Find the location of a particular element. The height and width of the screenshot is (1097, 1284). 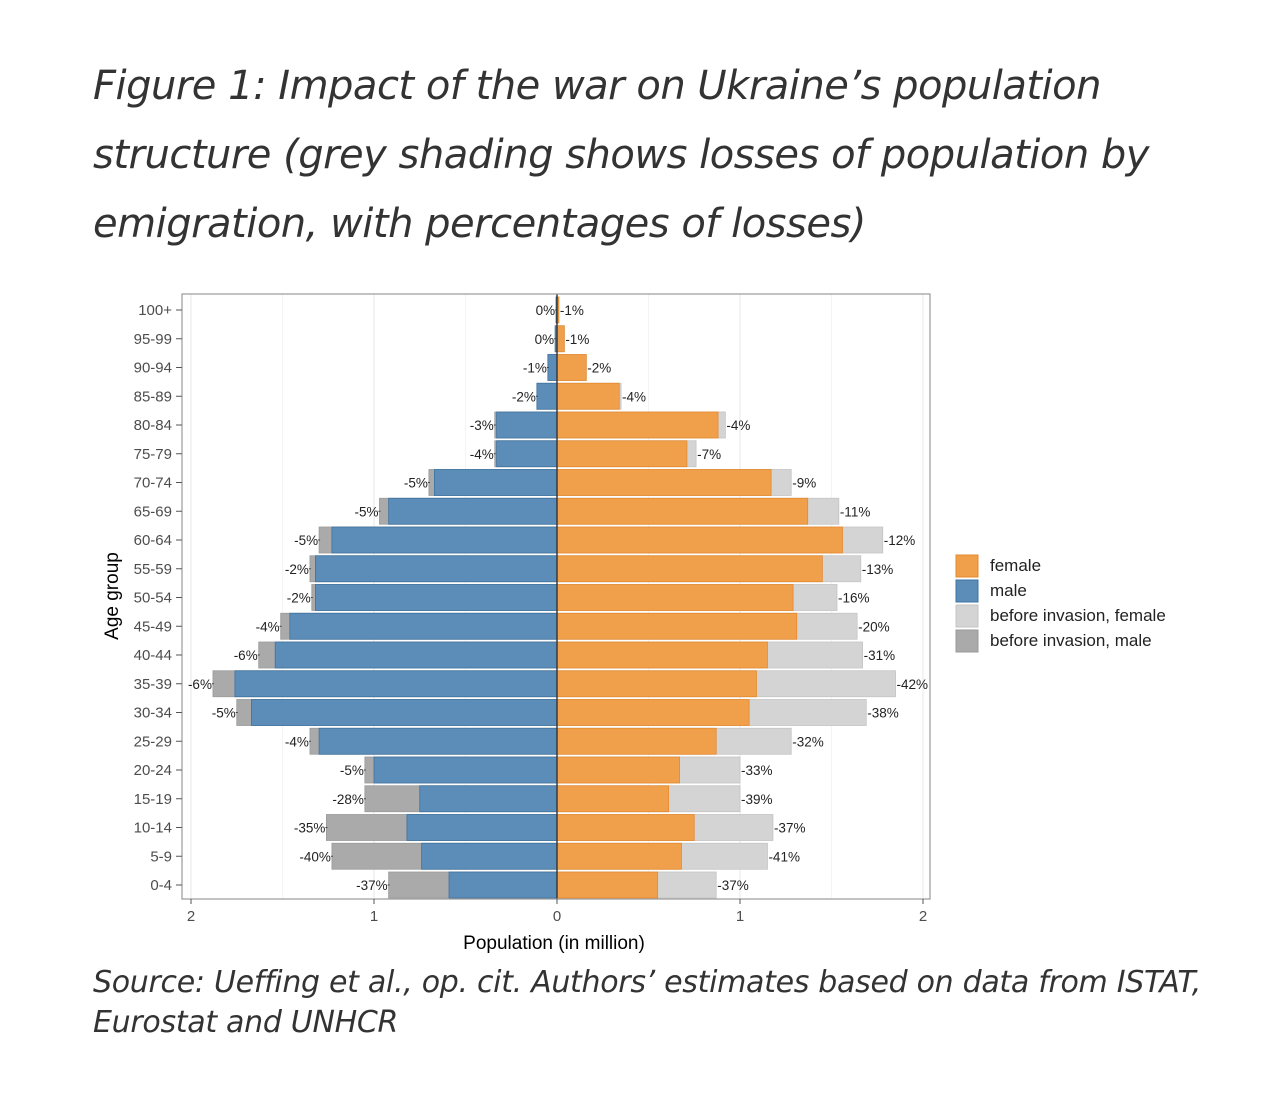

y-tick-label: 90-94 is located at coordinates (153, 368).